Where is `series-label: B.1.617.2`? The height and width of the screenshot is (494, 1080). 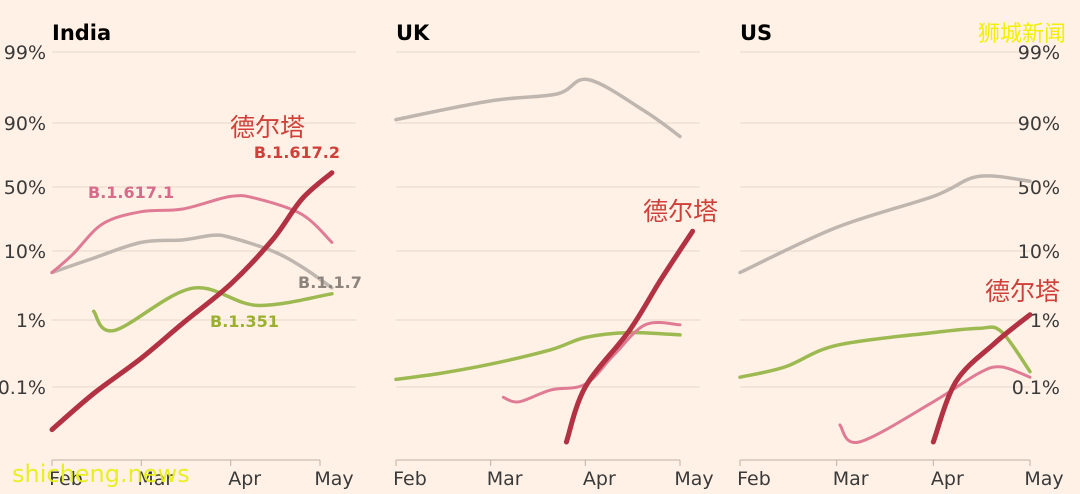 series-label: B.1.617.2 is located at coordinates (297, 152).